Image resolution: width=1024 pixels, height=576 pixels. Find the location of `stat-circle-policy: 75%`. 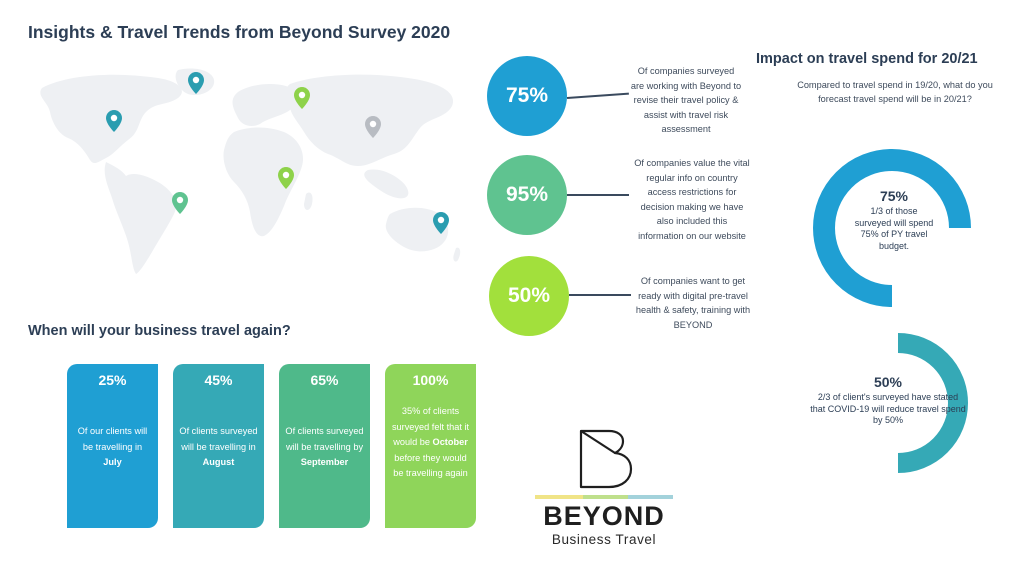

stat-circle-policy: 75% is located at coordinates (527, 96).